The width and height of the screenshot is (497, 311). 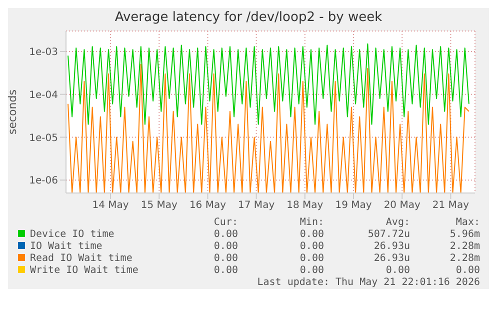 What do you see at coordinates (397, 223) in the screenshot?
I see `text: Avg:` at bounding box center [397, 223].